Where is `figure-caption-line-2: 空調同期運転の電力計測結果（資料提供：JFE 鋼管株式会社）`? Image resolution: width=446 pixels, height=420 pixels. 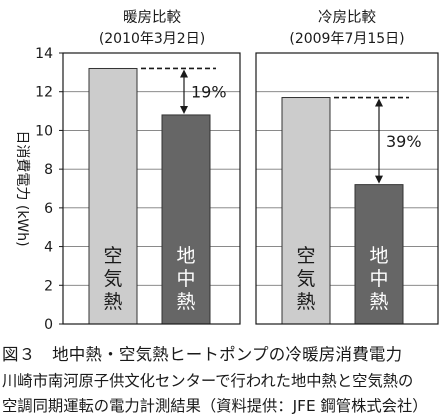
figure-caption-line-2: 空調同期運転の電力計測結果（資料提供：JFE 鋼管株式会社） is located at coordinates (215, 406).